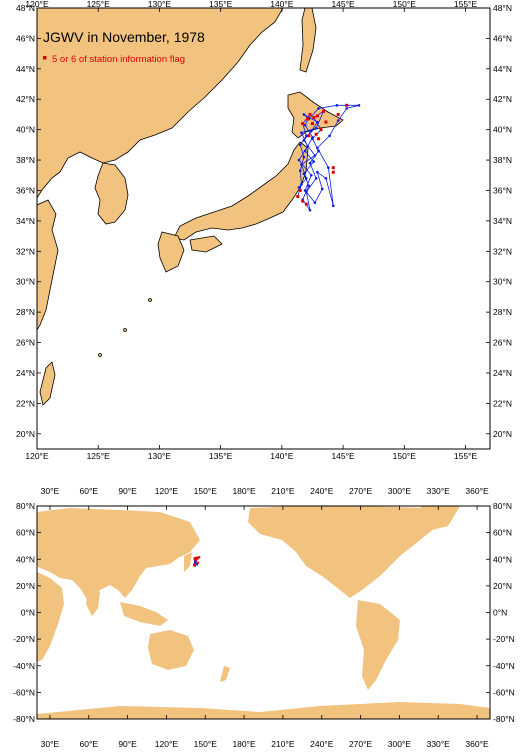  Describe the element at coordinates (93, 604) in the screenshot. I see `india` at that location.